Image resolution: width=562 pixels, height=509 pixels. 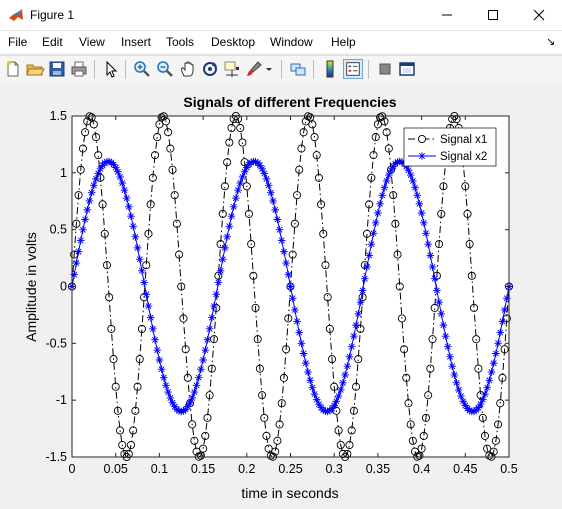 What do you see at coordinates (385, 69) in the screenshot?
I see `hide-plot-tools-icon` at bounding box center [385, 69].